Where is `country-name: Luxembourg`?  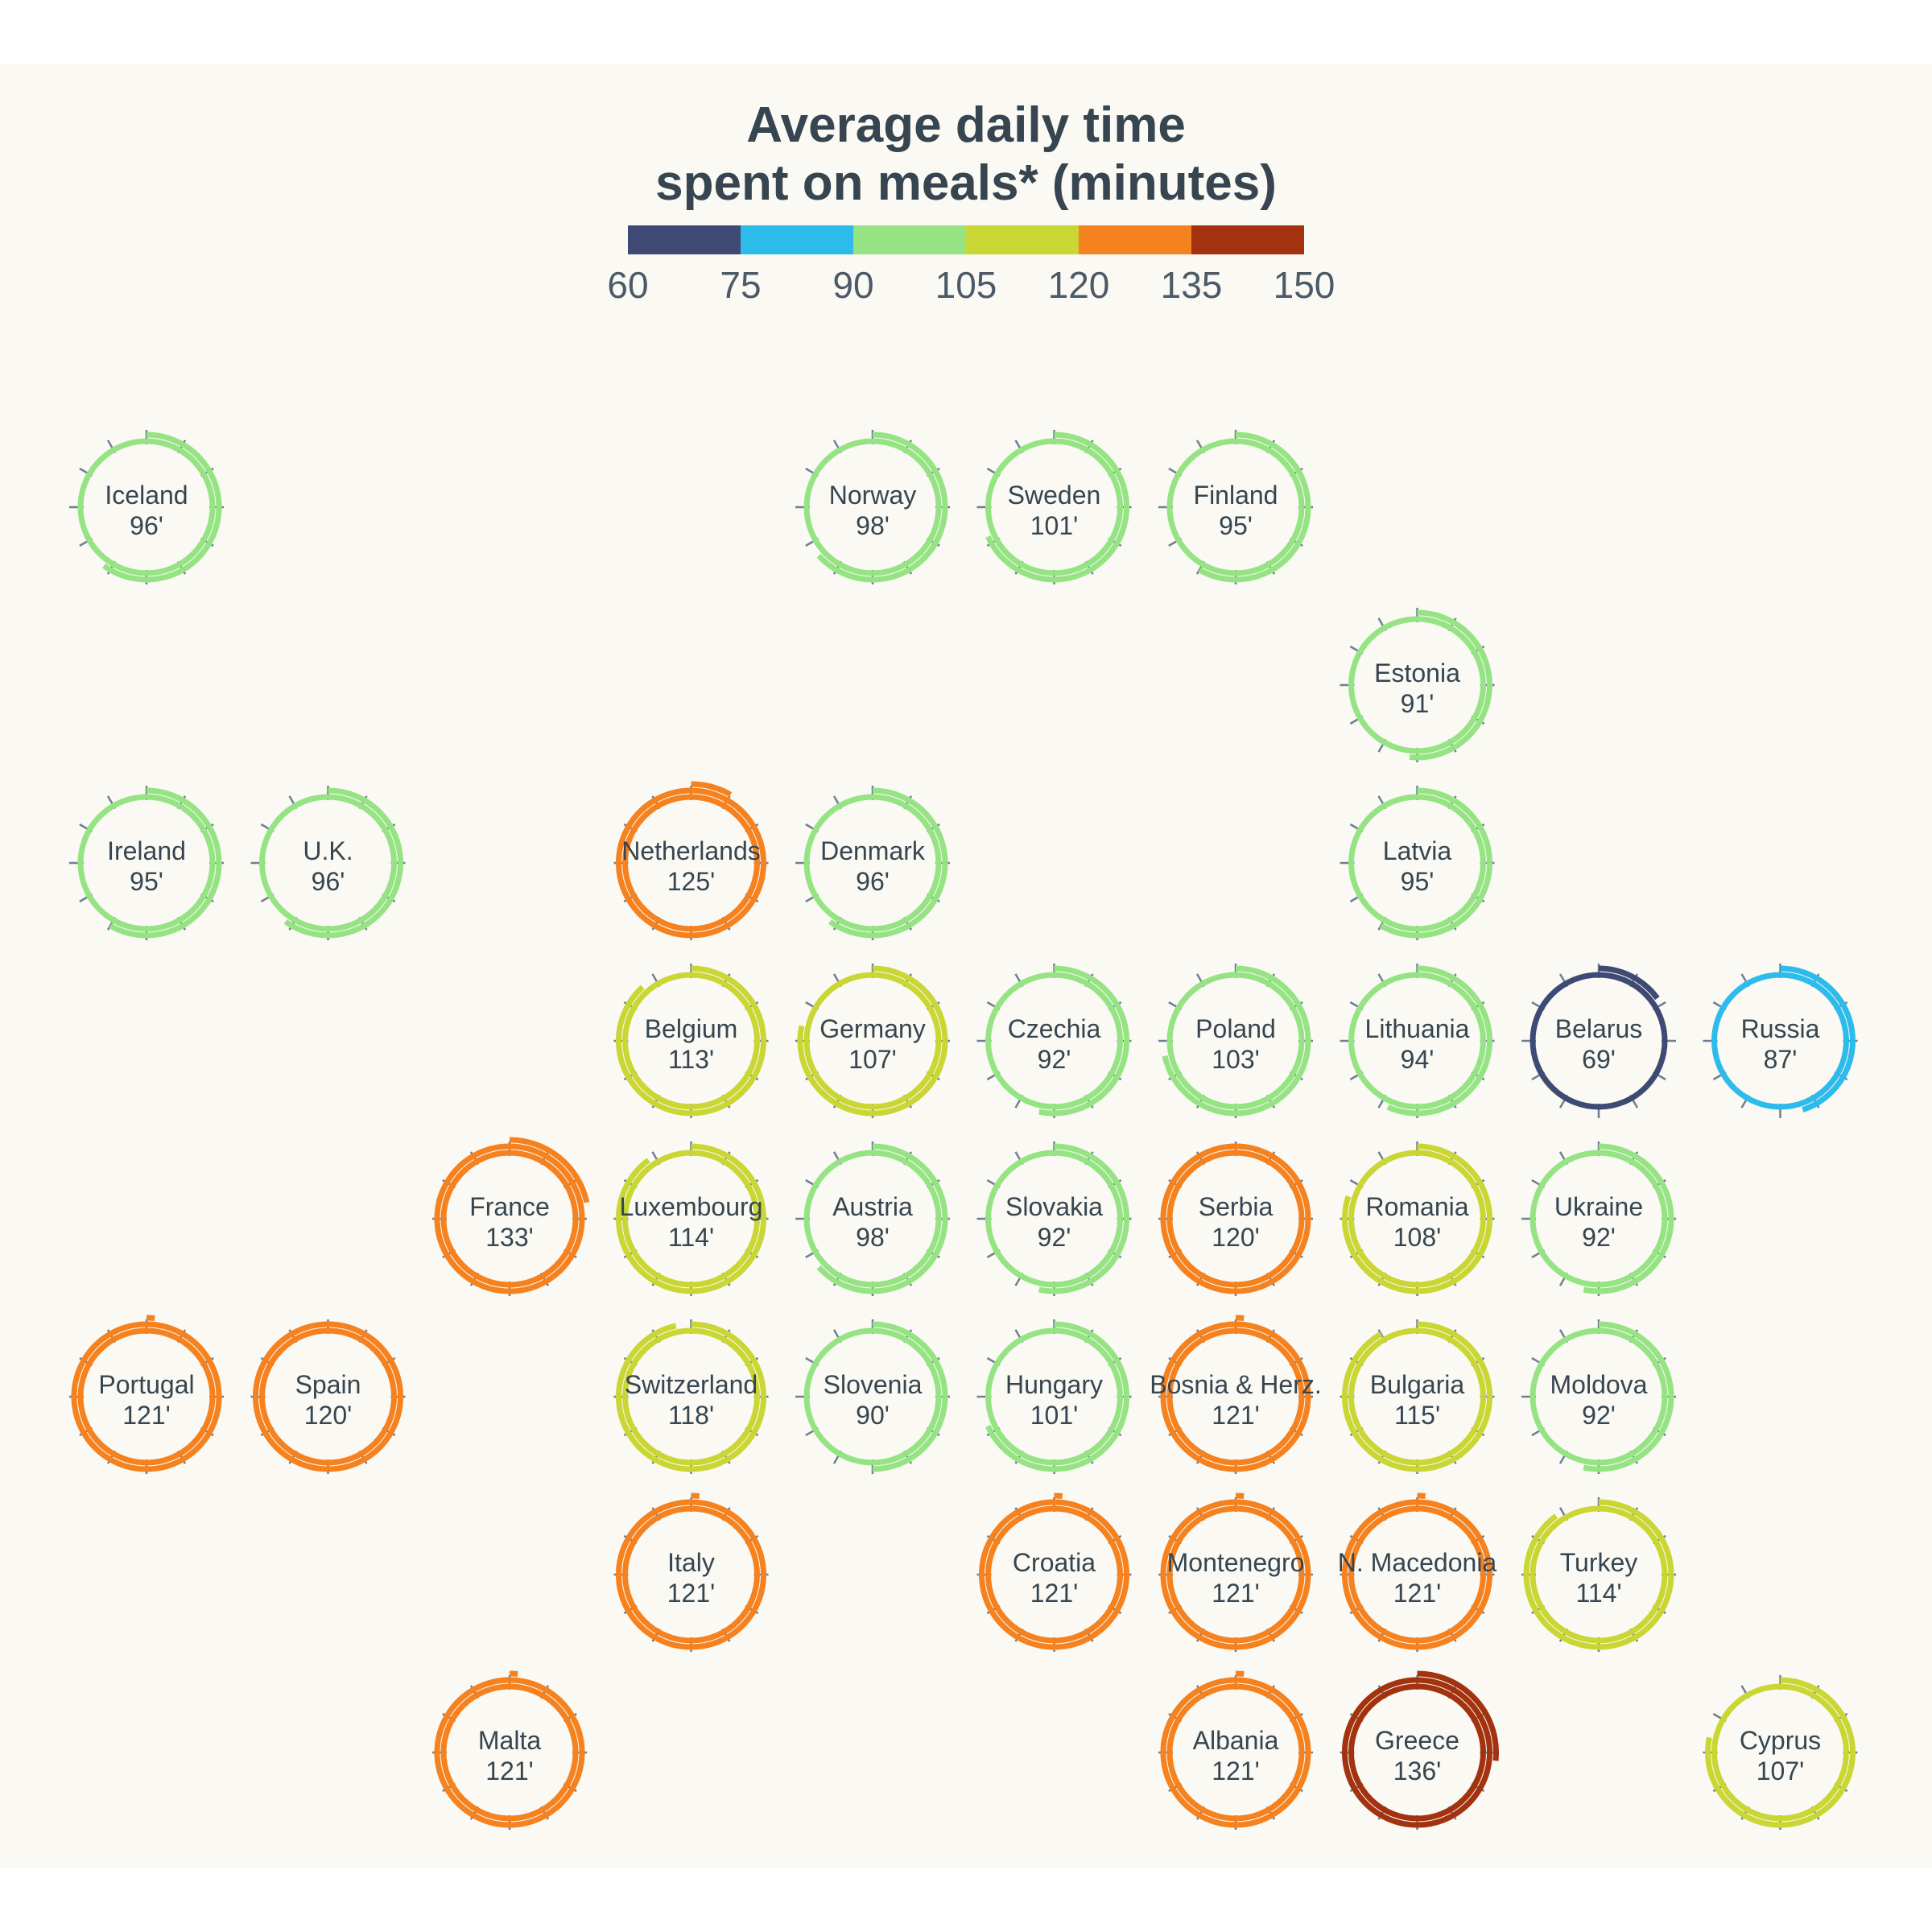 country-name: Luxembourg is located at coordinates (691, 1206).